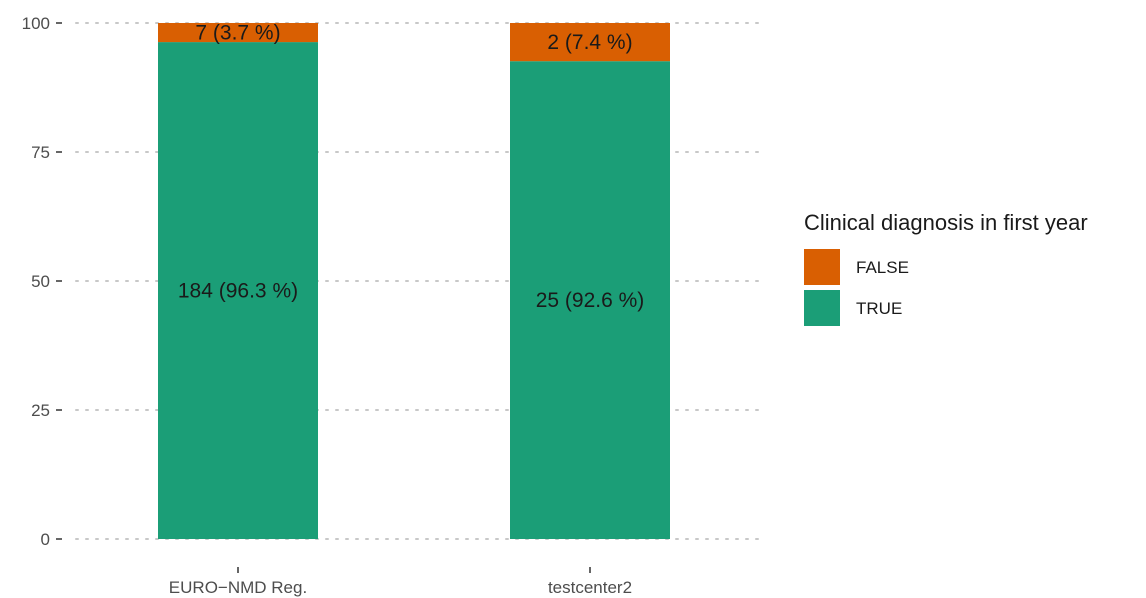 This screenshot has height=598, width=1146. I want to click on bar-data-label: 7 (3.7 %), so click(237, 33).